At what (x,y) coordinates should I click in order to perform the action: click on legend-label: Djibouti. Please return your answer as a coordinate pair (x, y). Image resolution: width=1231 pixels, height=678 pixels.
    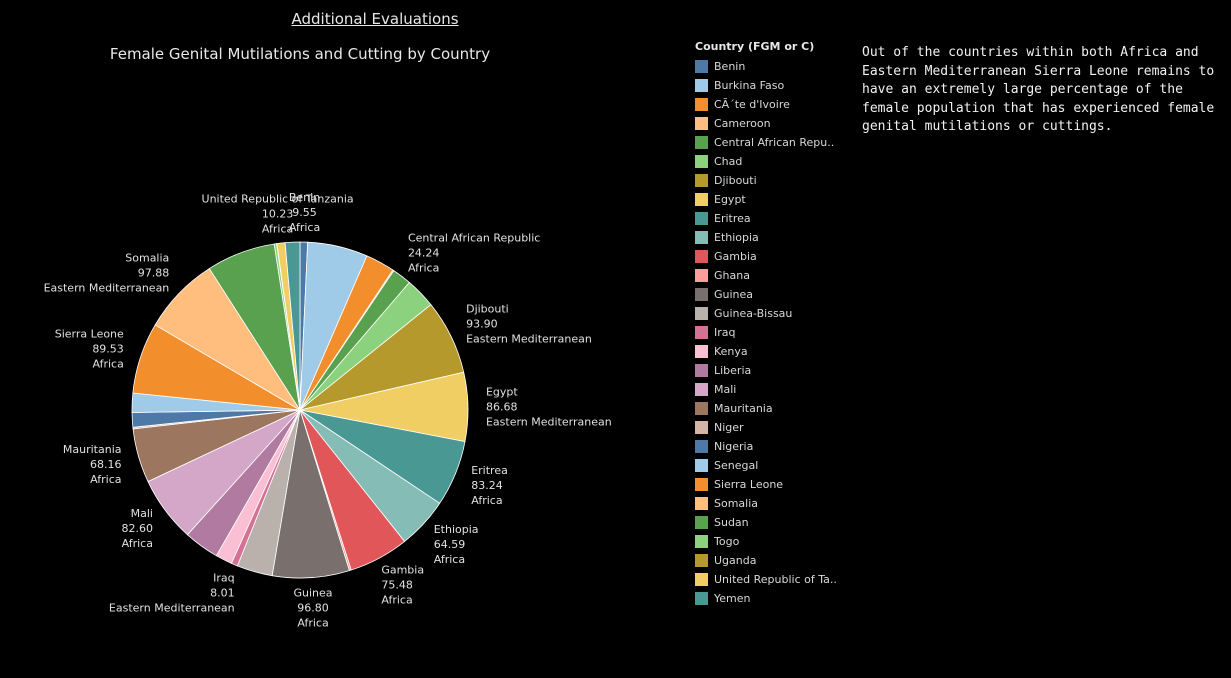
    Looking at the image, I should click on (735, 180).